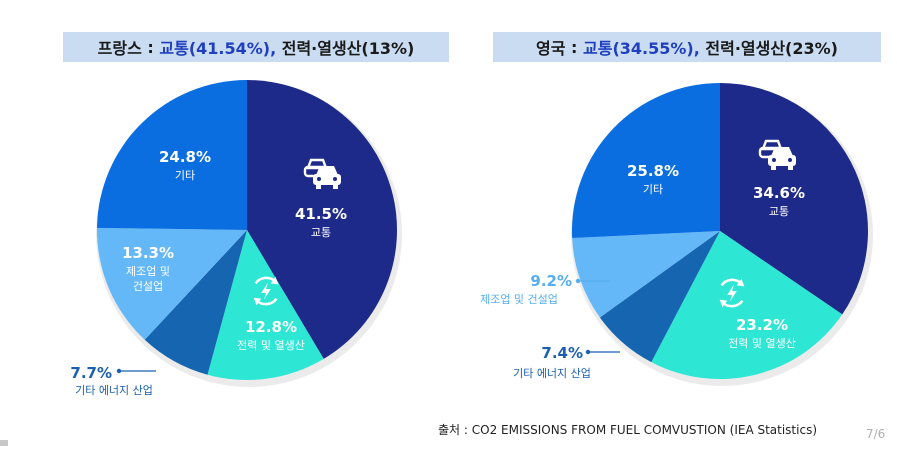  What do you see at coordinates (641, 48) in the screenshot?
I see `uk-title-highlight: 교통(34.55%),` at bounding box center [641, 48].